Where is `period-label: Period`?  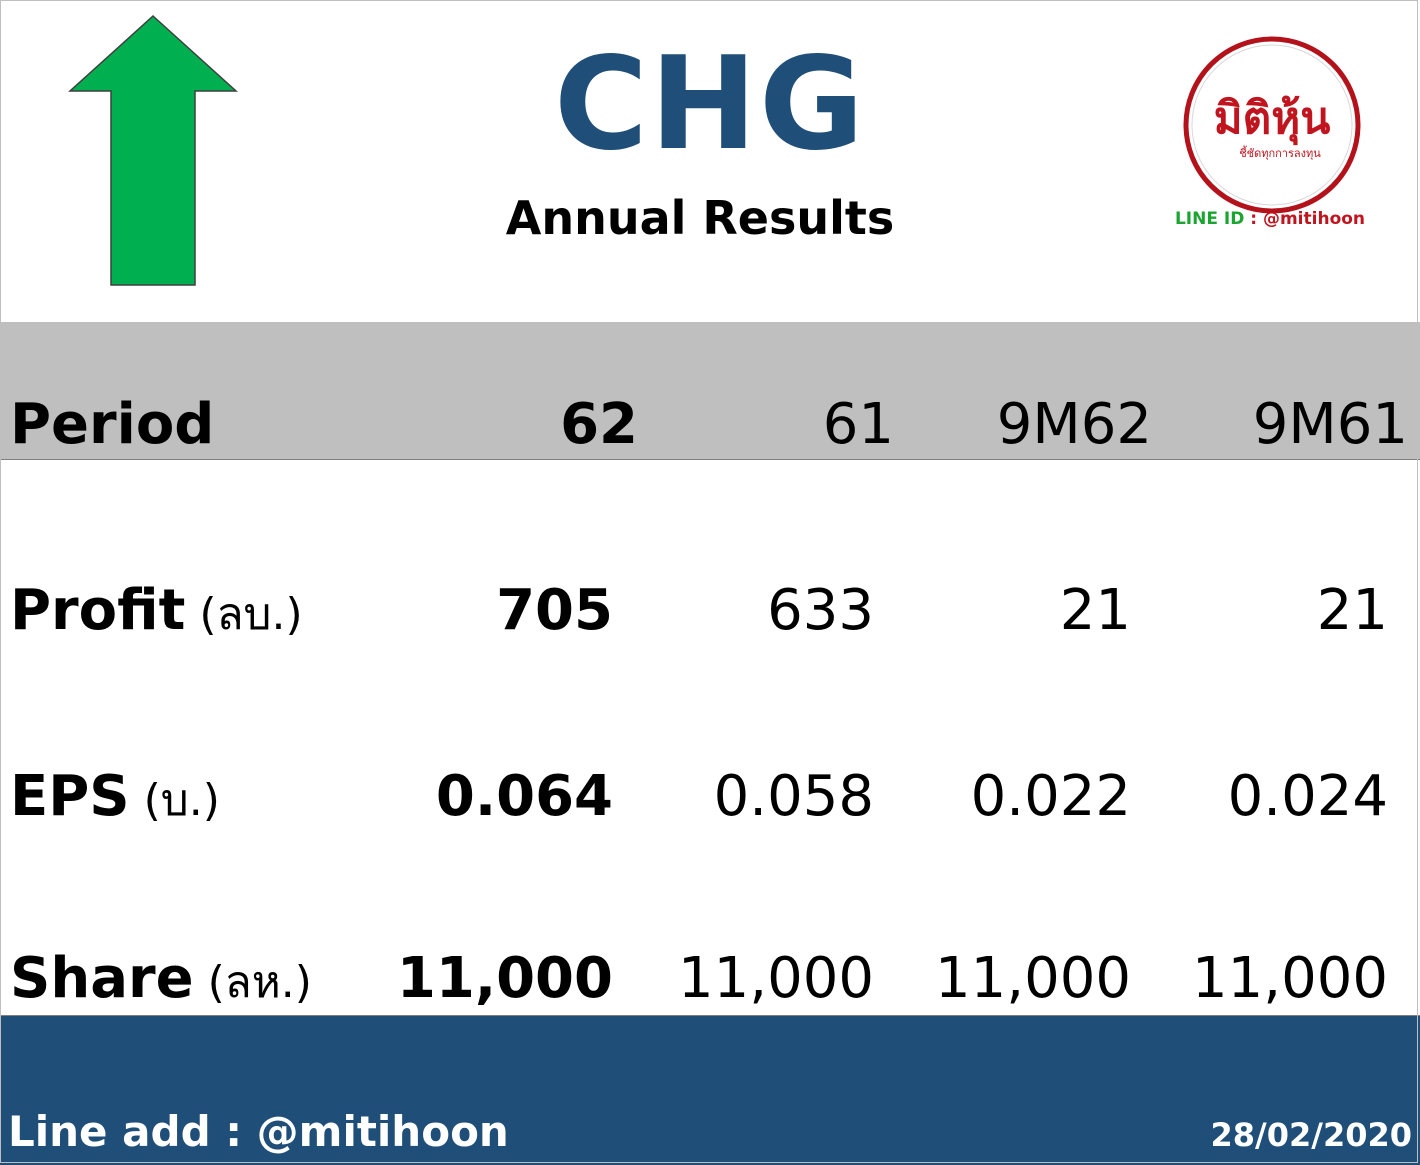 period-label: Period is located at coordinates (112, 424).